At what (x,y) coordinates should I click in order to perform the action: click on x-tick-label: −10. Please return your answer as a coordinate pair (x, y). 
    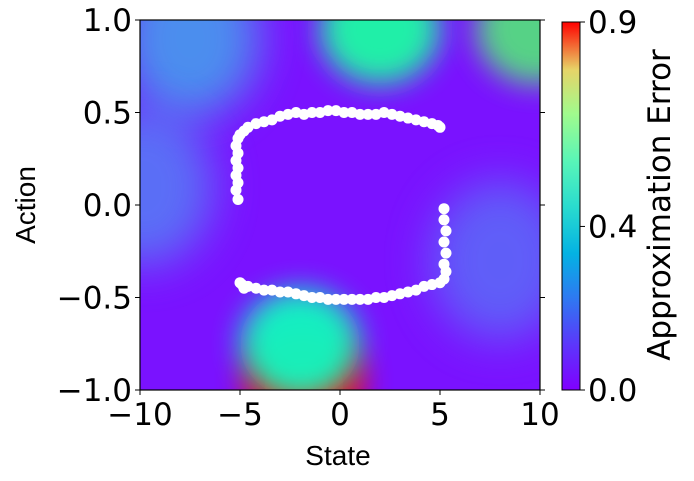
    Looking at the image, I should click on (139, 415).